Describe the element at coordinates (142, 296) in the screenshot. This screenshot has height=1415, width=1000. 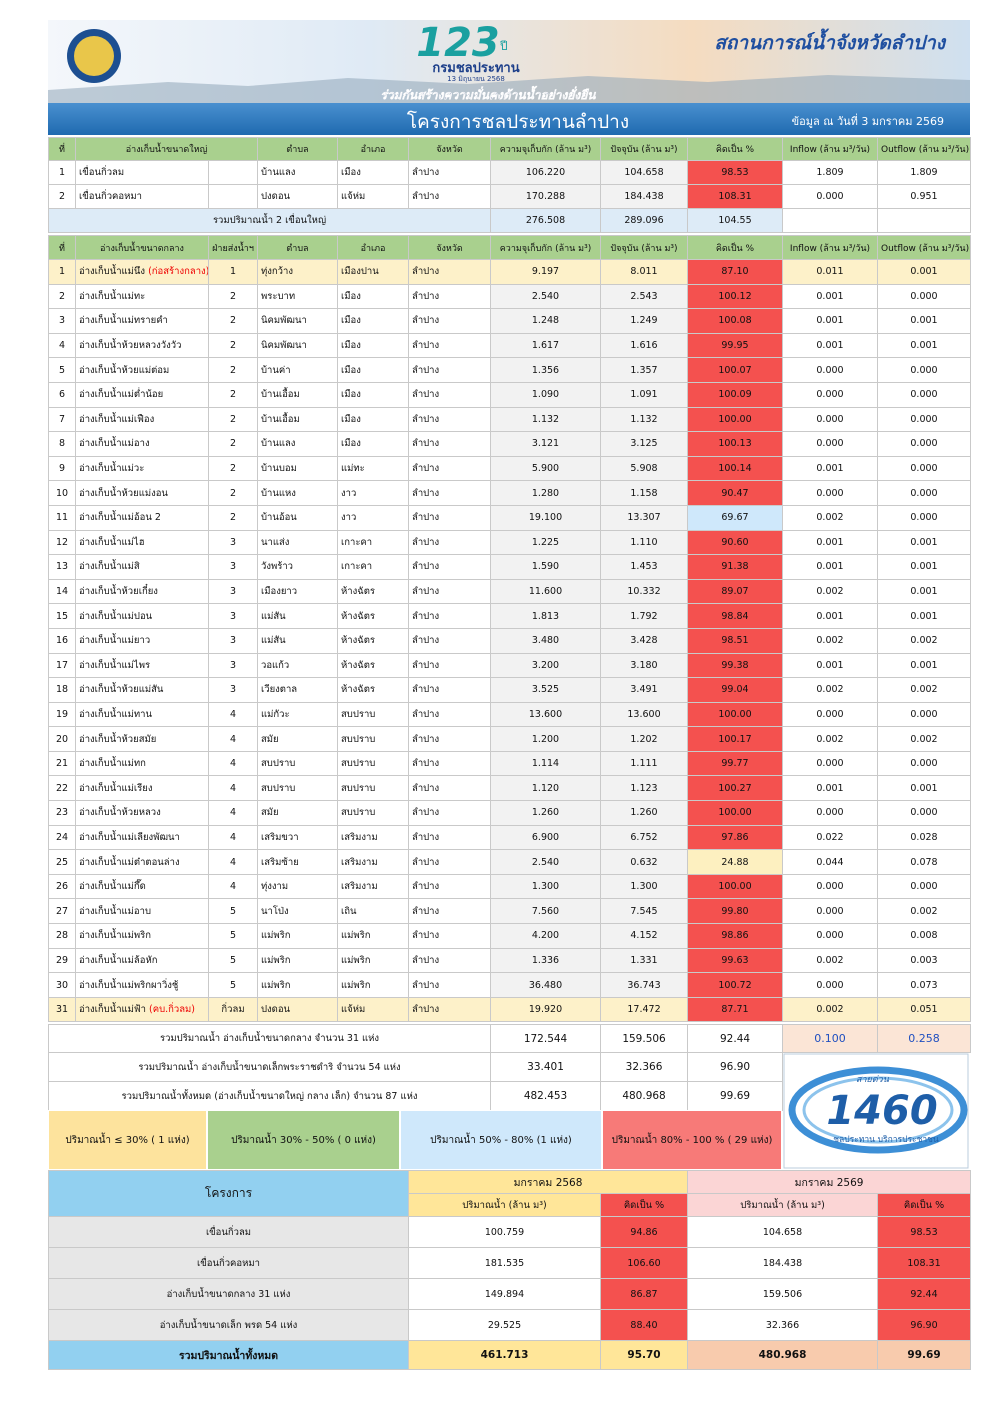
I see `reservoir-name: อ่างเก็บน้ำแม่ทะ` at that location.